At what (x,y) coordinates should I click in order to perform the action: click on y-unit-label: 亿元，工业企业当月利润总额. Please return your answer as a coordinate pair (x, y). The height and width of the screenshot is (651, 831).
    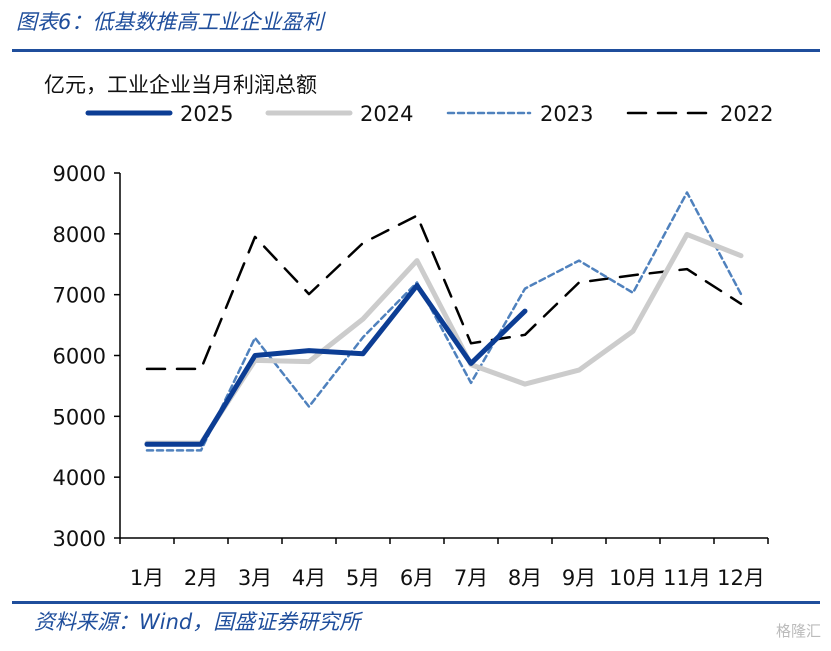
    Looking at the image, I should click on (180, 85).